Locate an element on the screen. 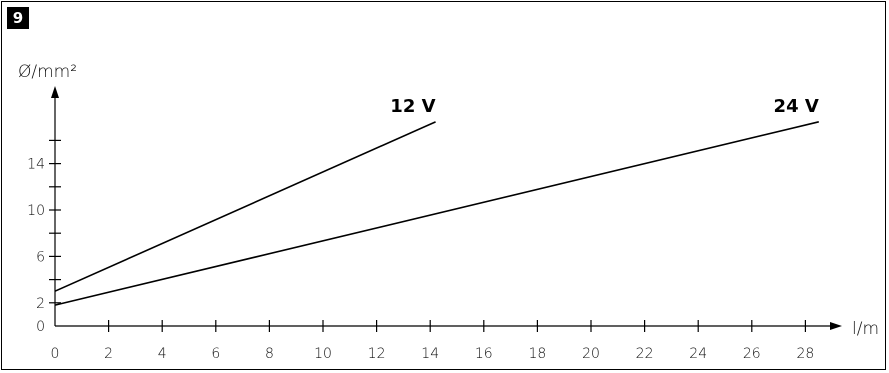 The width and height of the screenshot is (889, 373). x-tick-label: 22 is located at coordinates (645, 354).